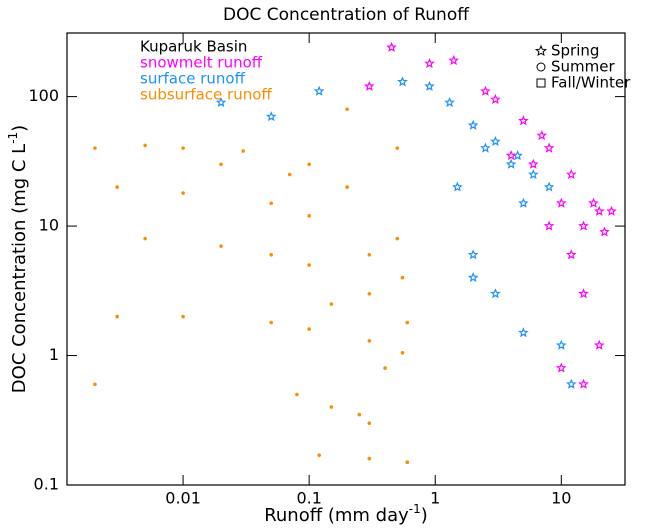 The image size is (650, 528). Describe the element at coordinates (54, 354) in the screenshot. I see `y-tick-label: 1` at that location.